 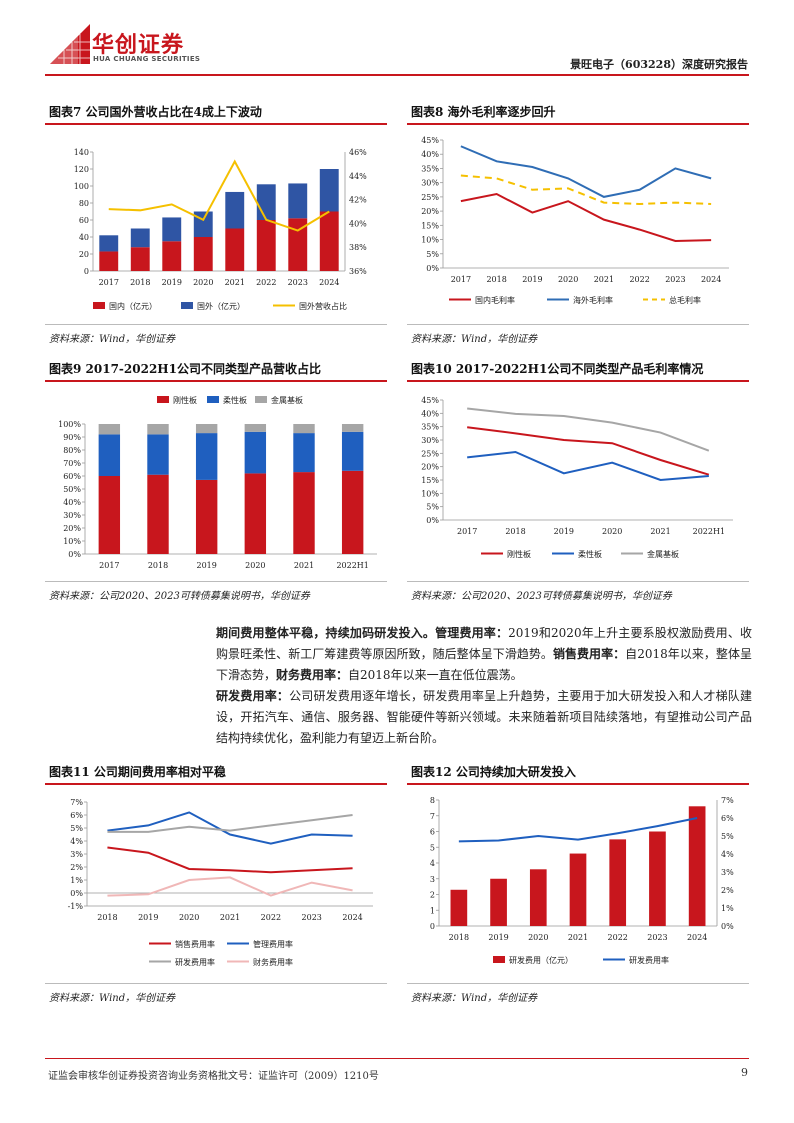 I want to click on c2-y-tick: 80%, so click(x=72, y=450).